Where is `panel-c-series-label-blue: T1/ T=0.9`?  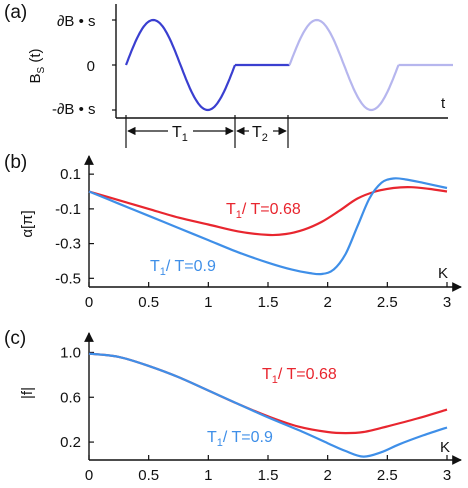 panel-c-series-label-blue: T1/ T=0.9 is located at coordinates (240, 439).